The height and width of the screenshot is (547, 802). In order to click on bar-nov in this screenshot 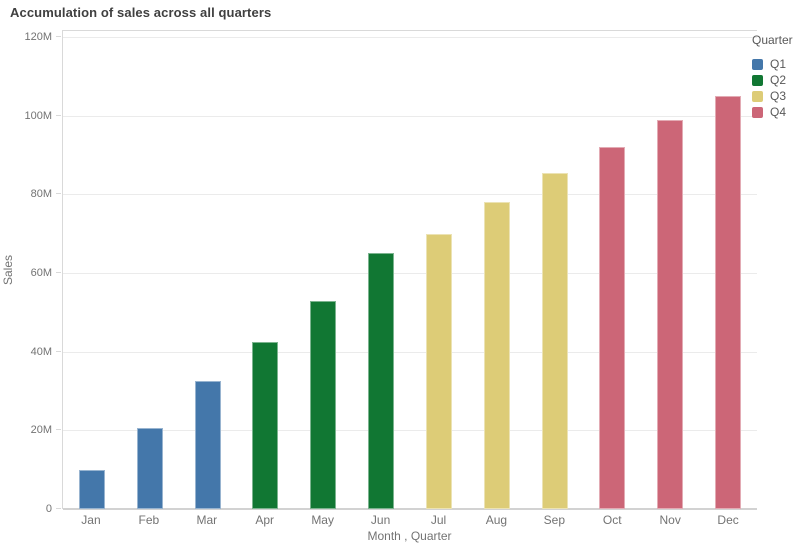, I will do `click(670, 314)`.